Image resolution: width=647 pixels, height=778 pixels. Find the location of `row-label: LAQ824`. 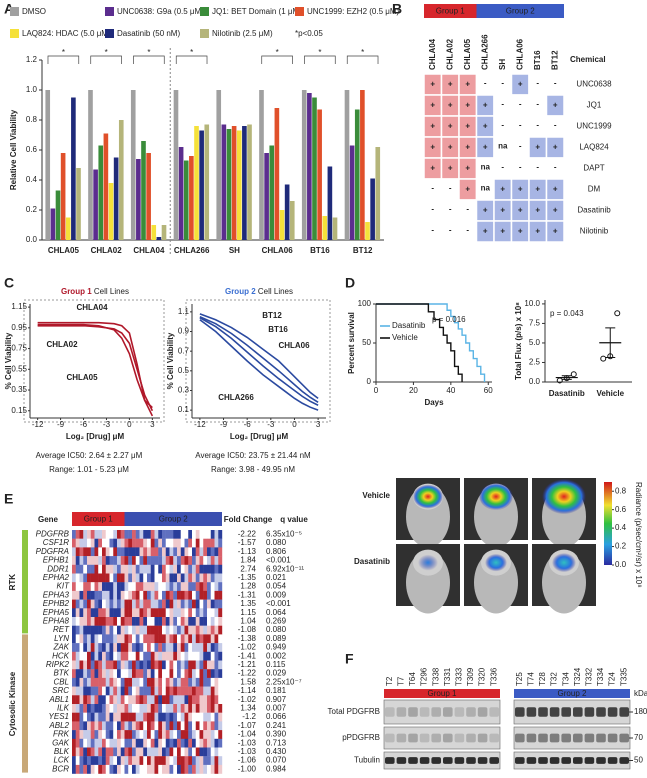

row-label: LAQ824 is located at coordinates (594, 147).